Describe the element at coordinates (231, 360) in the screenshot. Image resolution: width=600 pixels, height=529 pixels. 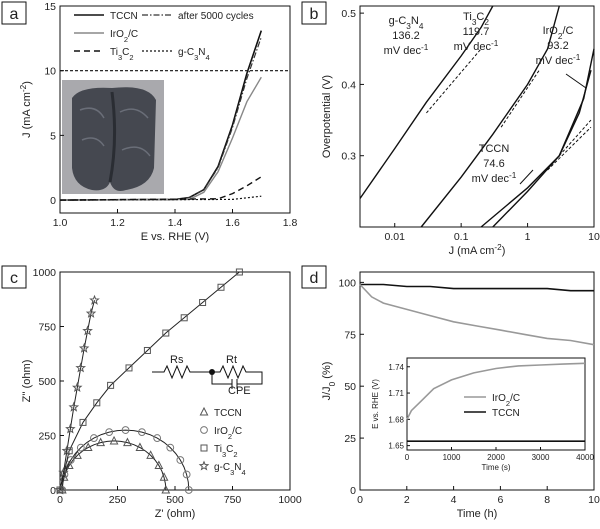
I see `circuit-label-rt: Rt` at that location.